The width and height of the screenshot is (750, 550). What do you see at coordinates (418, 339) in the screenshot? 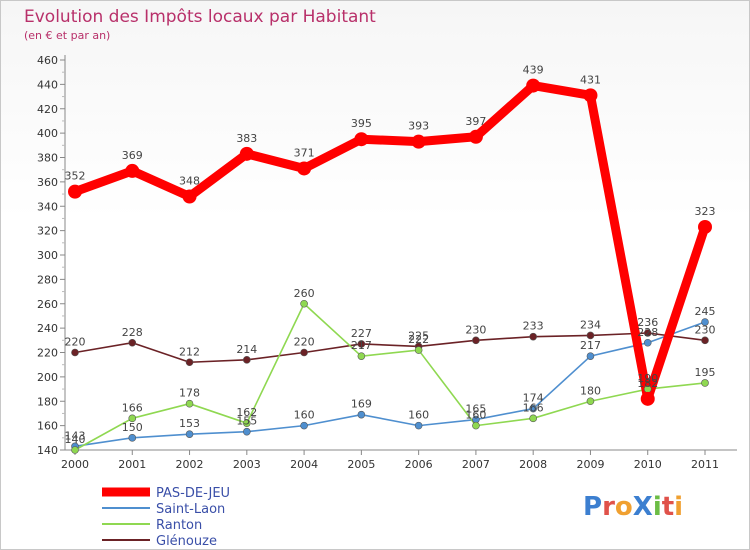
I see `data-label: 222` at bounding box center [418, 339].